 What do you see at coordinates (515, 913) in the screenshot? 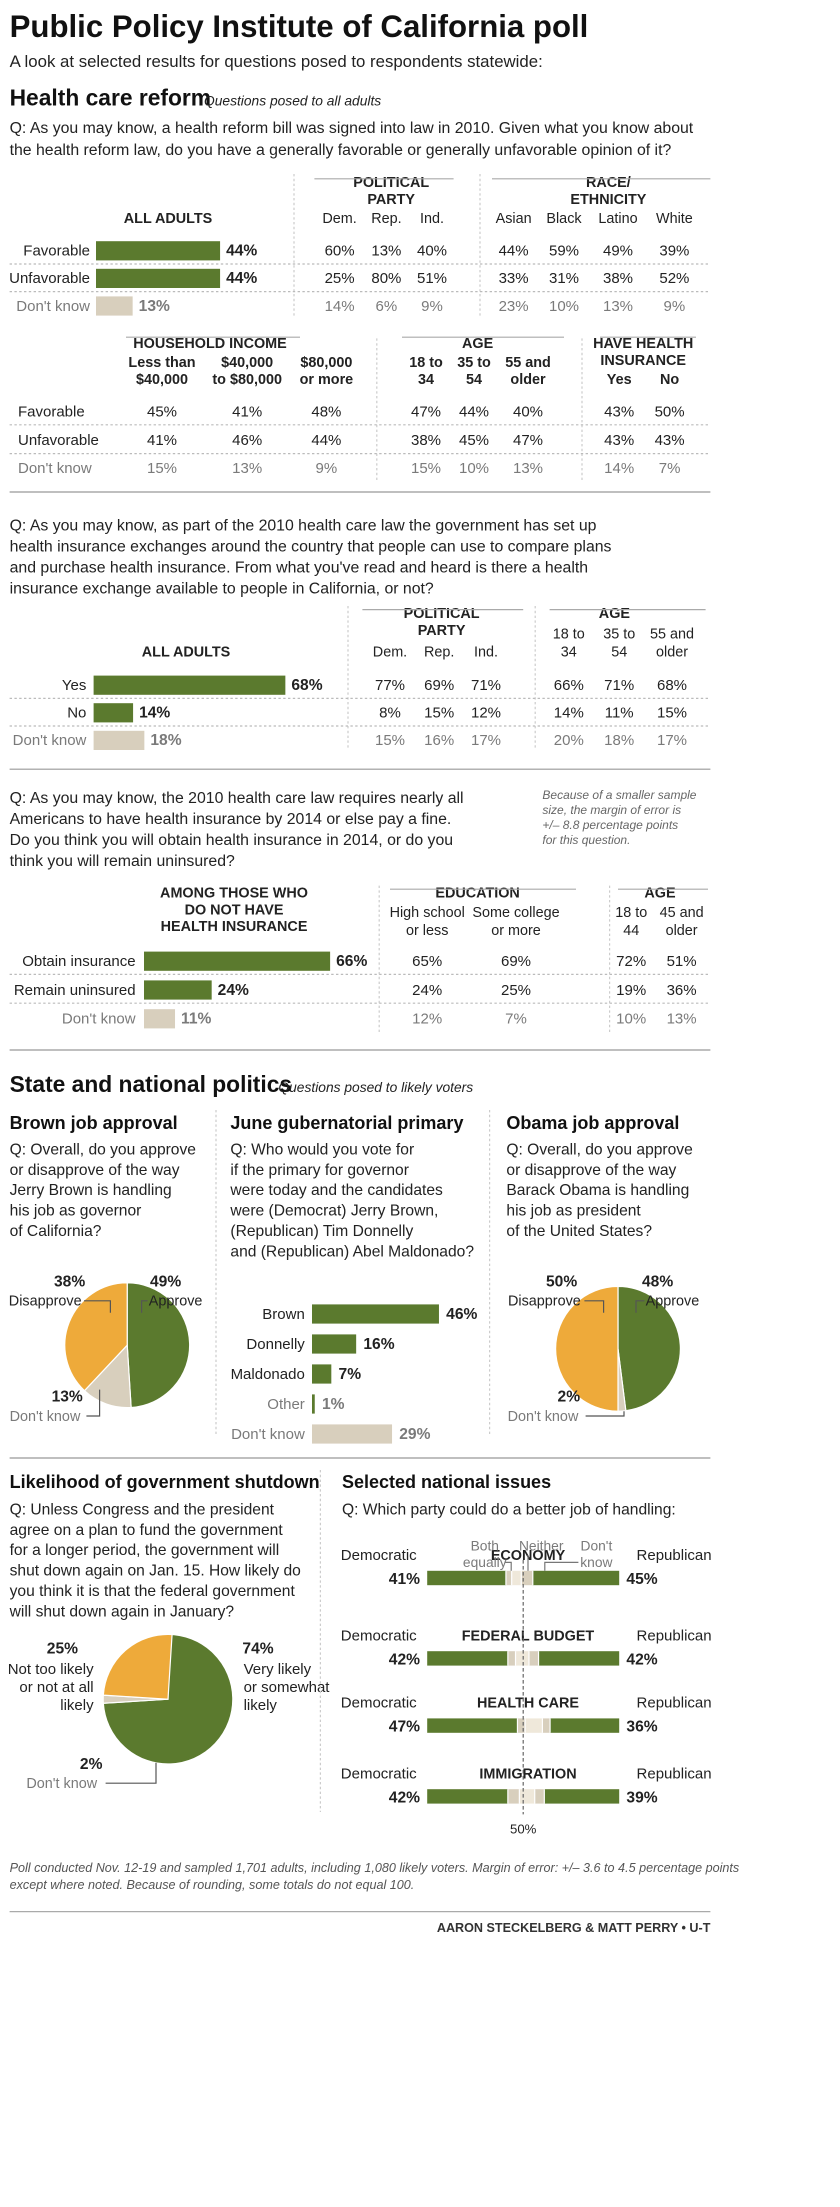
I see `column-header-education: Some college` at bounding box center [515, 913].